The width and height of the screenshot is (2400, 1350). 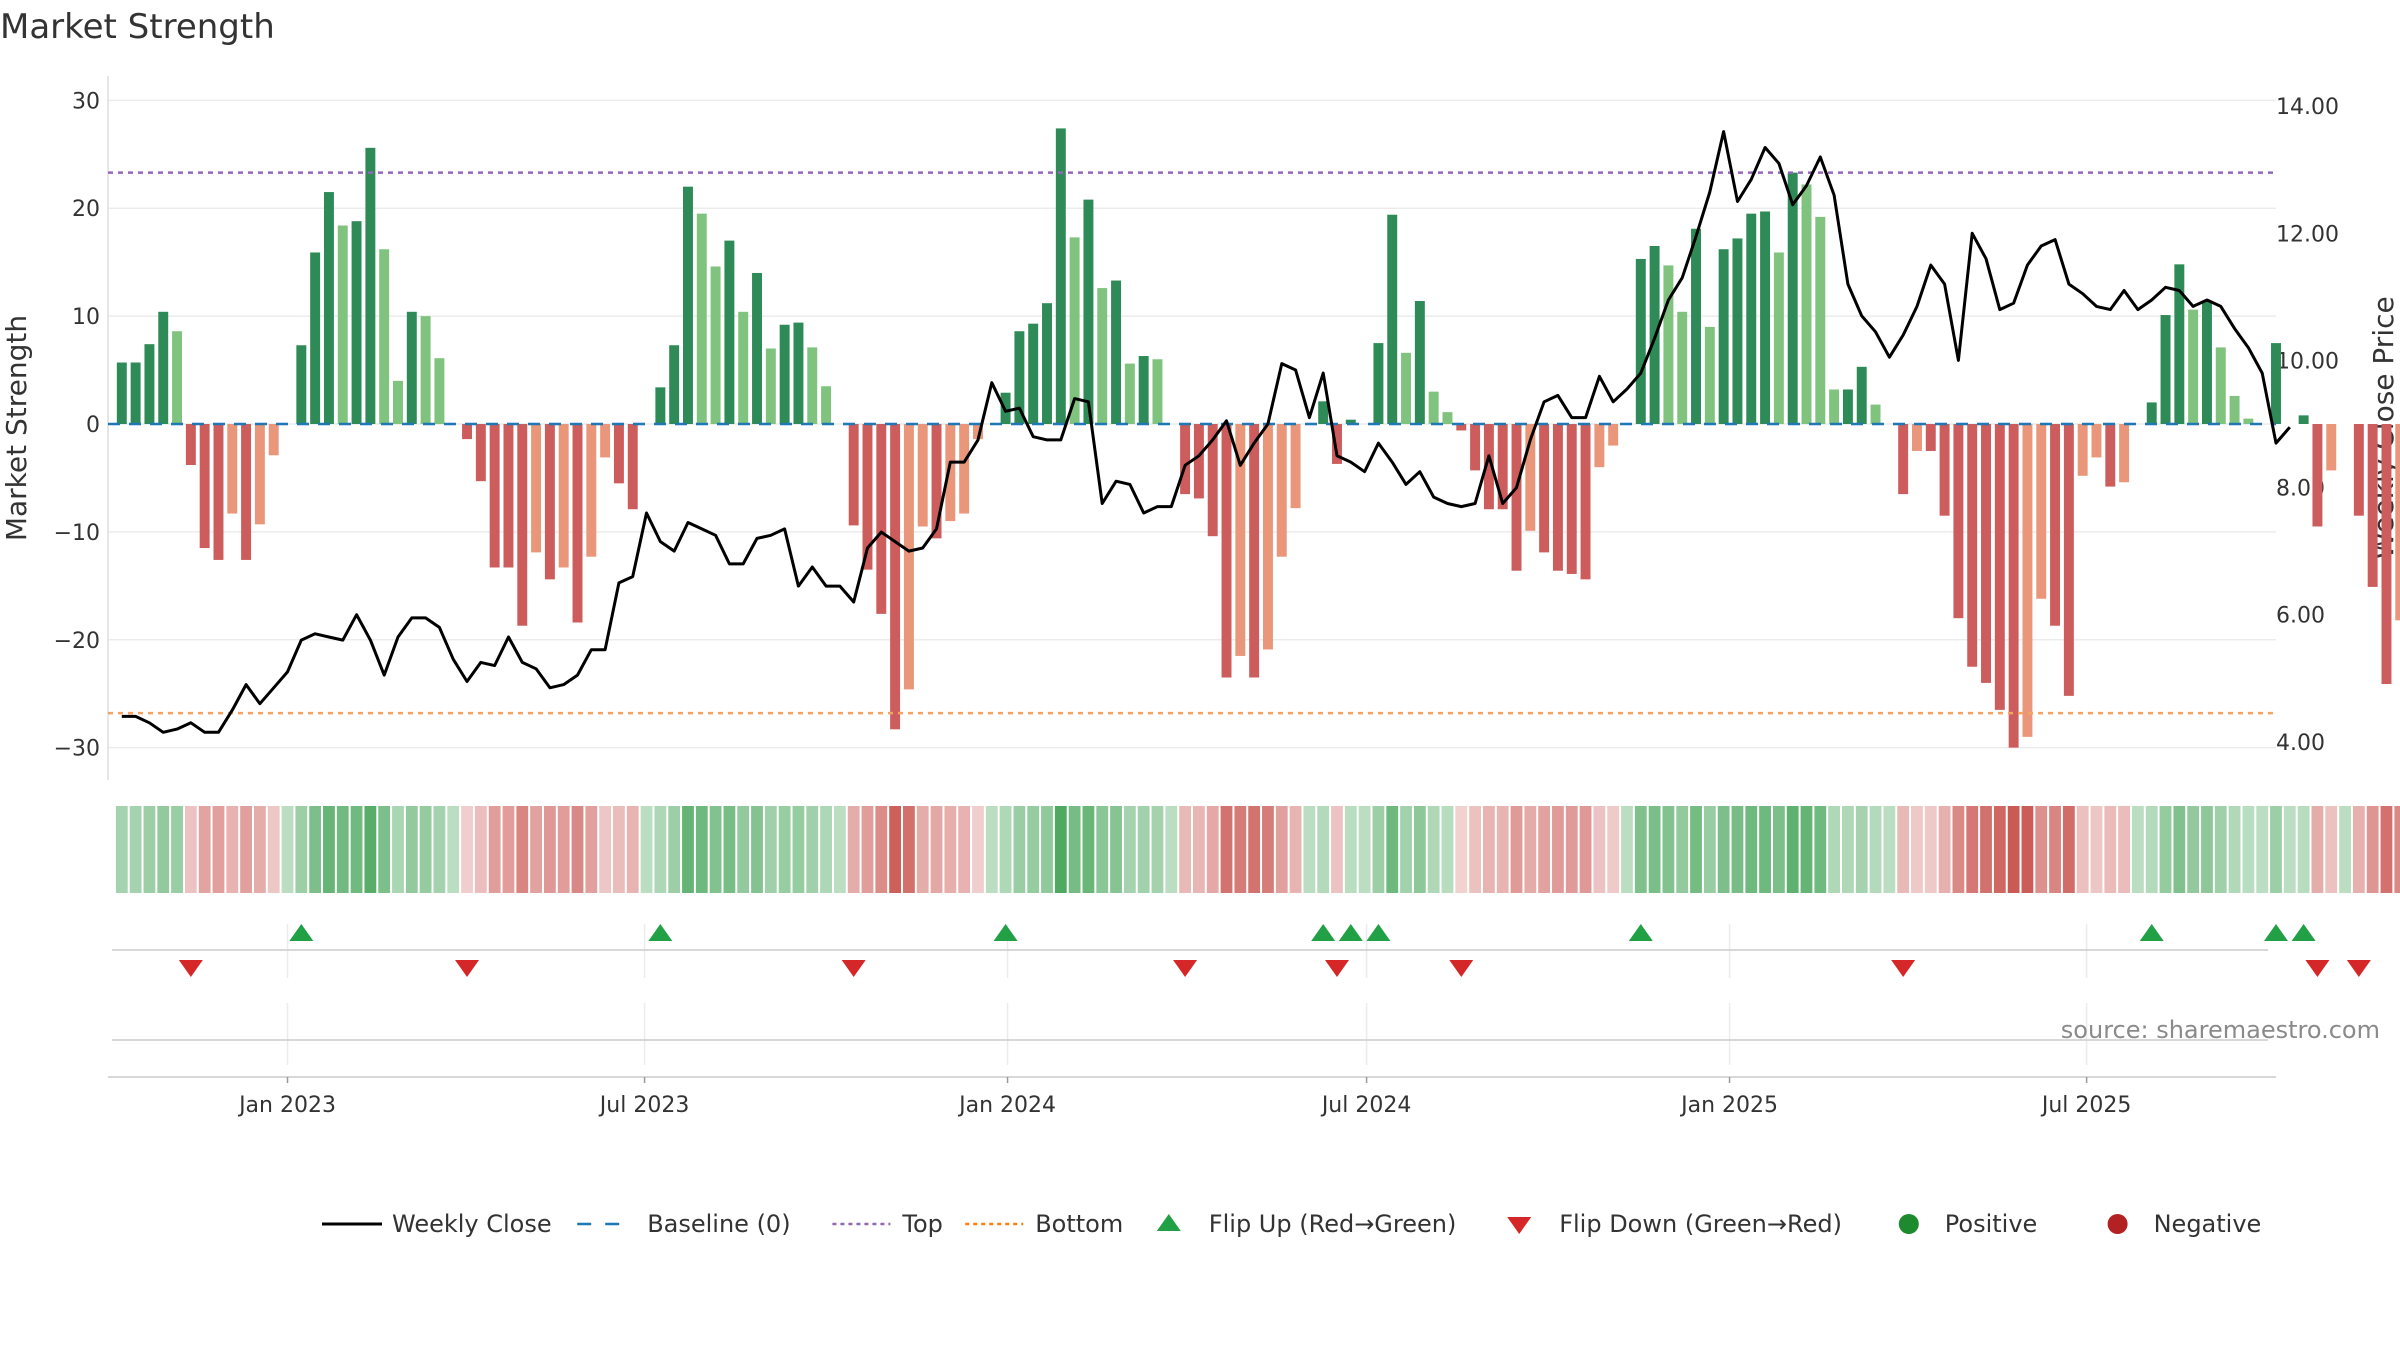 I want to click on x-tick-label: Jul 2025, so click(x=2086, y=1105).